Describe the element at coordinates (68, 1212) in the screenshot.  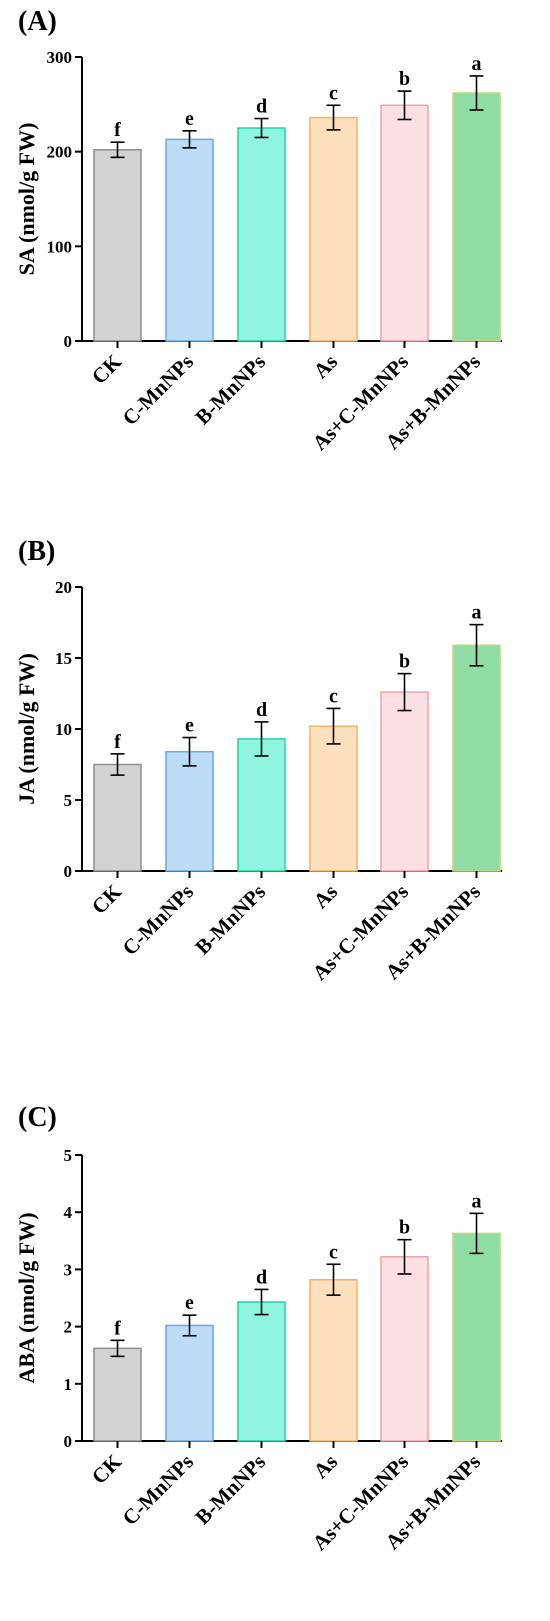
I see `y-tick-label: 4` at that location.